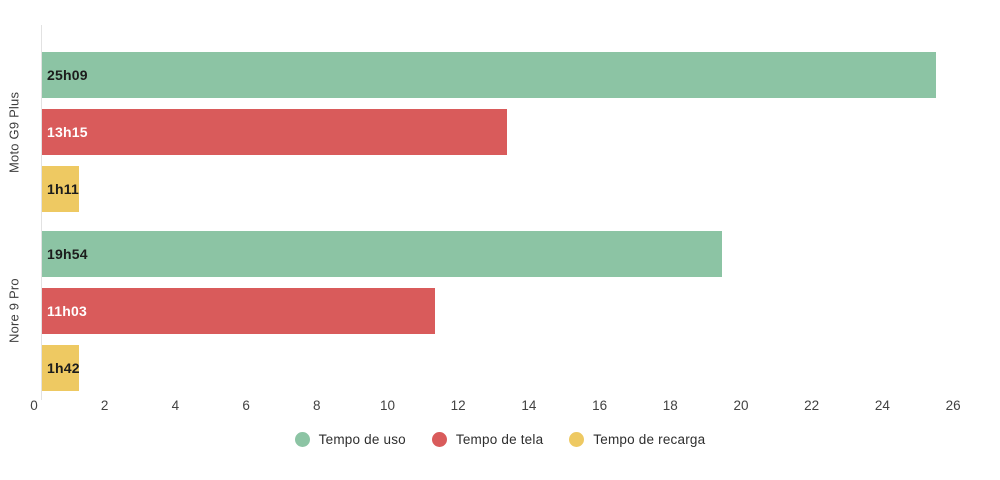 This screenshot has width=1000, height=480. What do you see at coordinates (104, 405) in the screenshot?
I see `x-tick-2: 2` at bounding box center [104, 405].